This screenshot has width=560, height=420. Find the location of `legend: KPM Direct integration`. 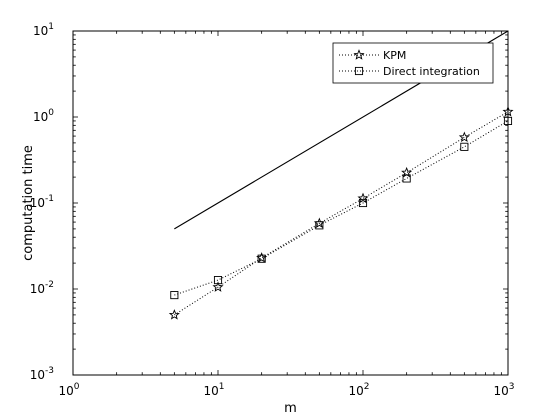

legend: KPM Direct integration is located at coordinates (413, 63).